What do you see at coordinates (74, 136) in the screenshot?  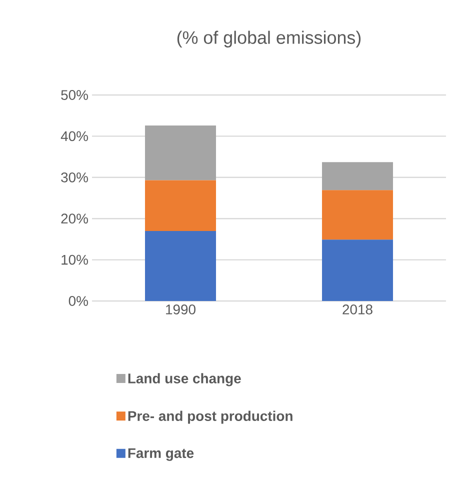 I see `y-tick-label: 40%` at bounding box center [74, 136].